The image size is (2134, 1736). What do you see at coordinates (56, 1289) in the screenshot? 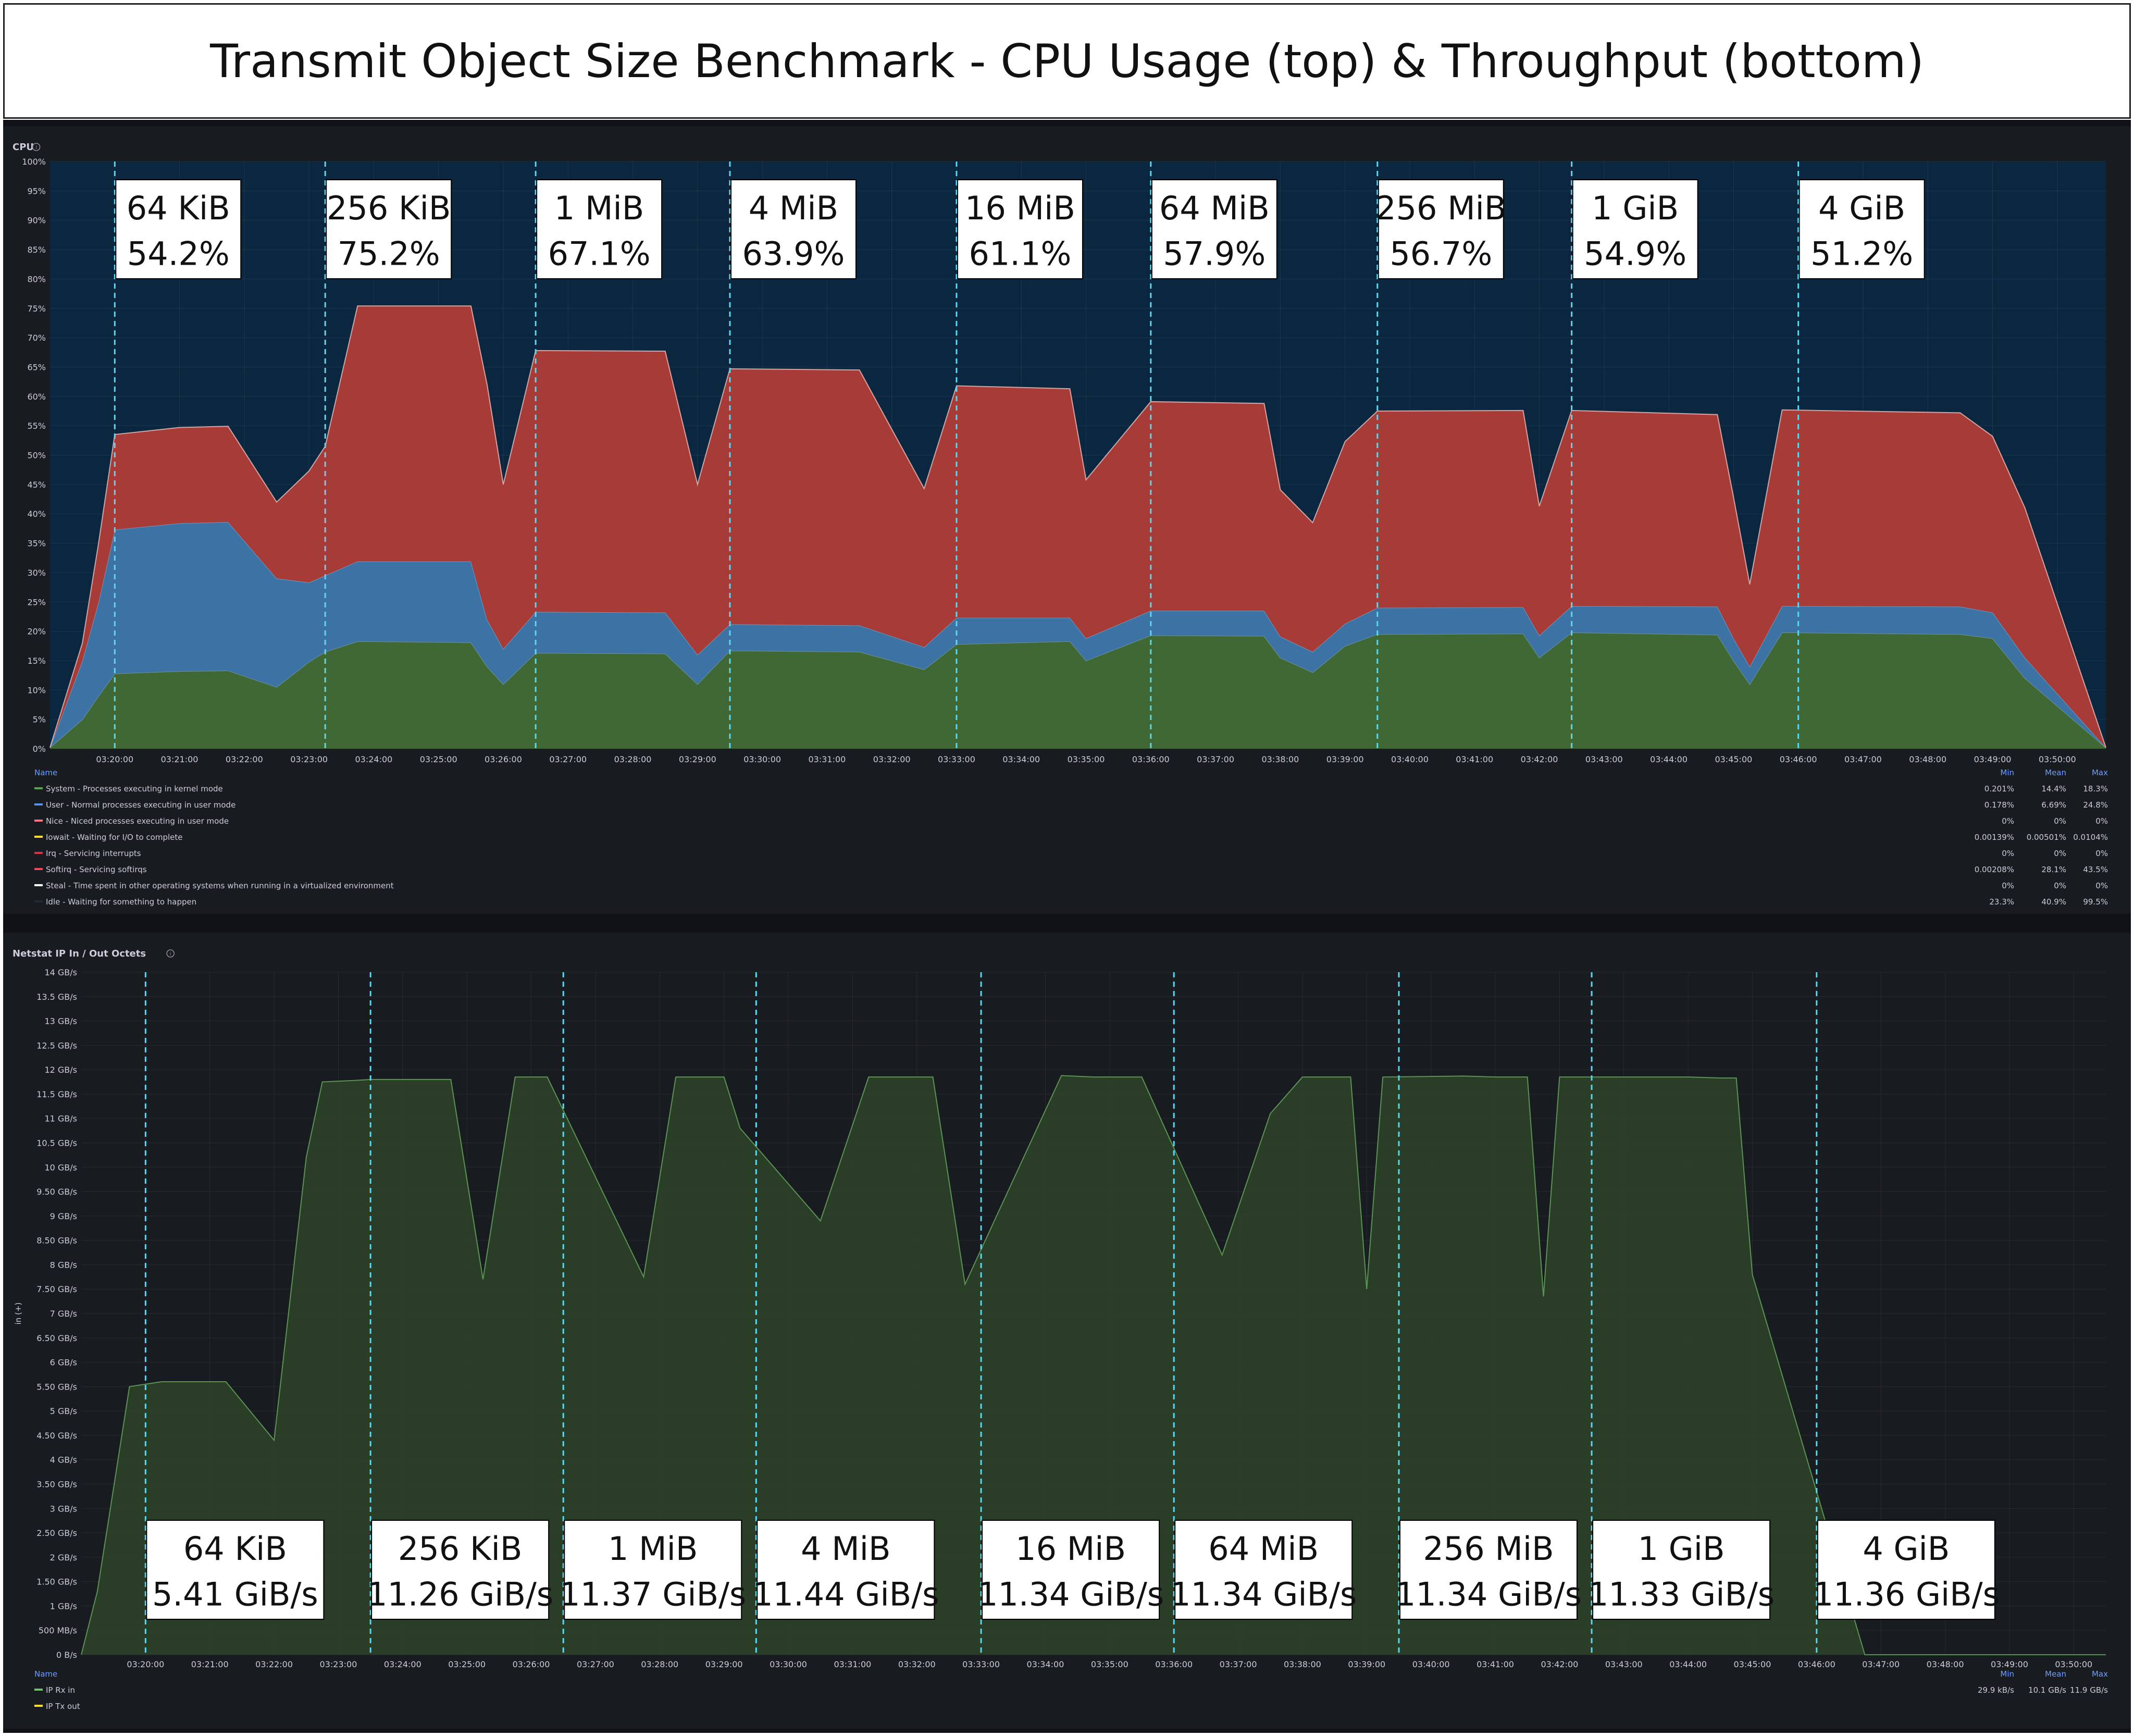
I see `y-tick-label: 7.50 GB/s` at bounding box center [56, 1289].